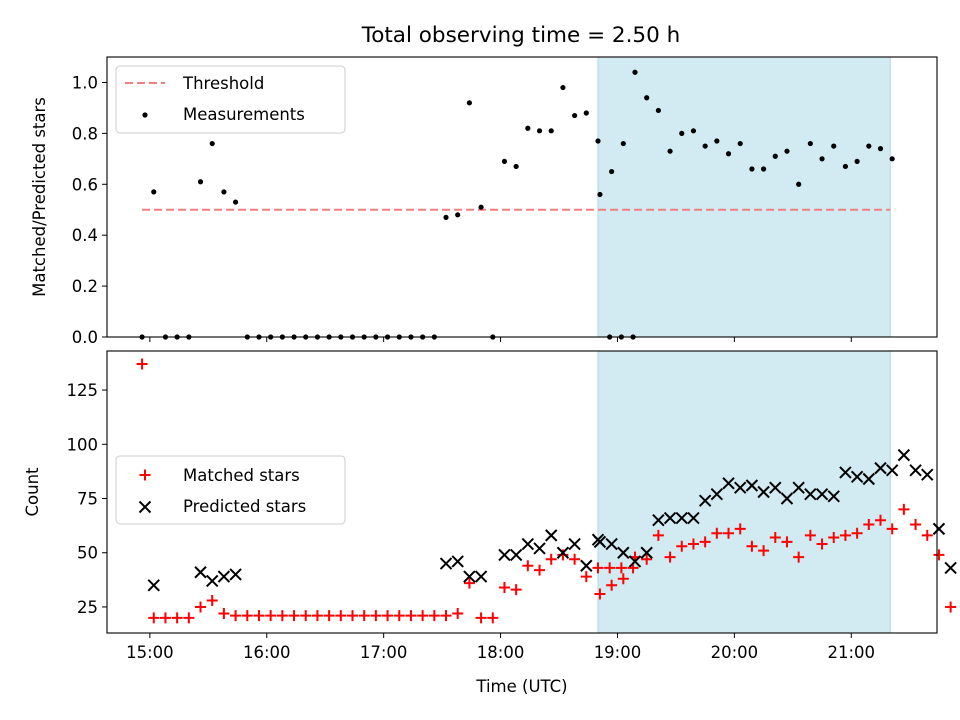  What do you see at coordinates (244, 506) in the screenshot?
I see `legend-predicted-label: Predicted stars` at bounding box center [244, 506].